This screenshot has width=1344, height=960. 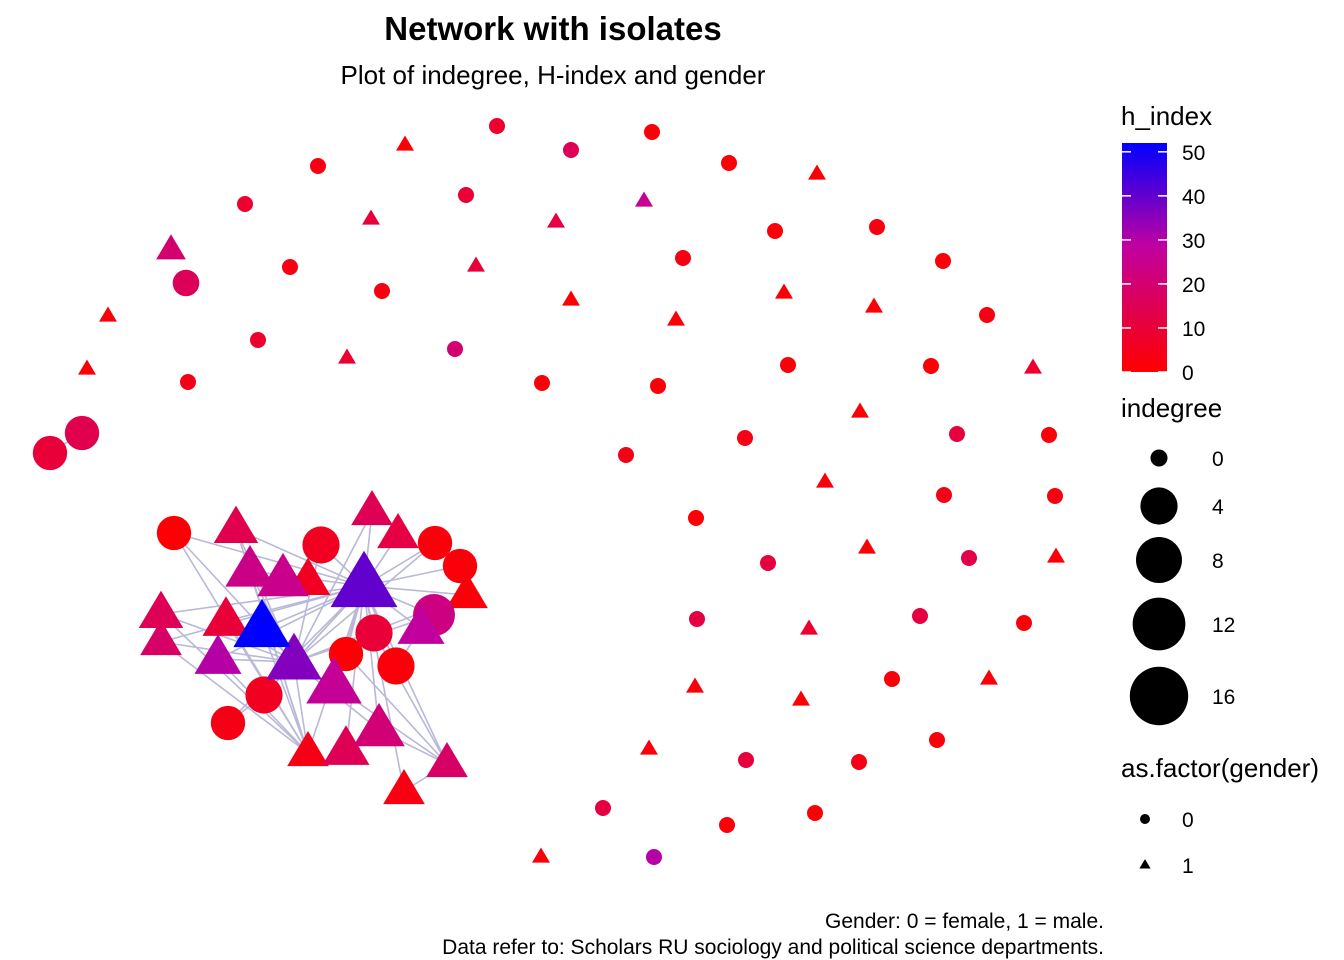 I want to click on color-legend-ticks: 50 40 30 20 10 0, so click(x=1163, y=263).